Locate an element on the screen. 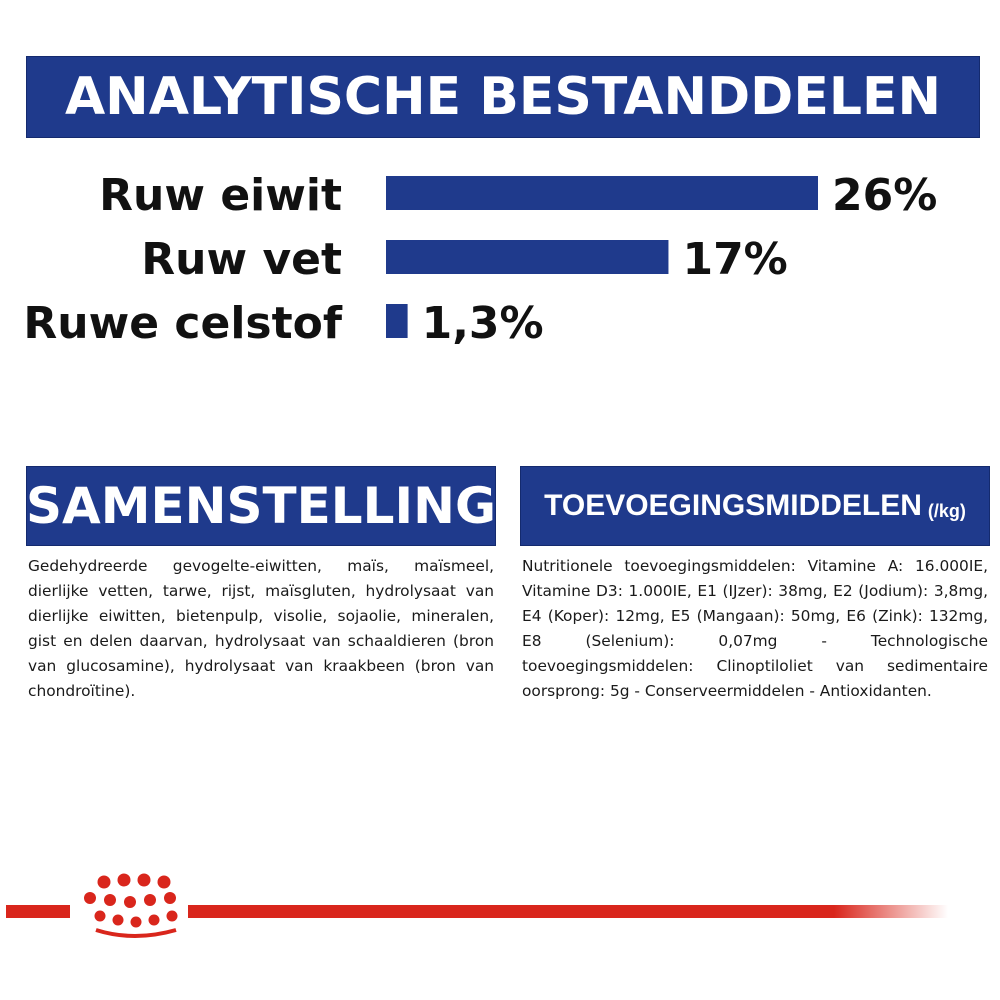  bar-value-label: 26% is located at coordinates (884, 195).